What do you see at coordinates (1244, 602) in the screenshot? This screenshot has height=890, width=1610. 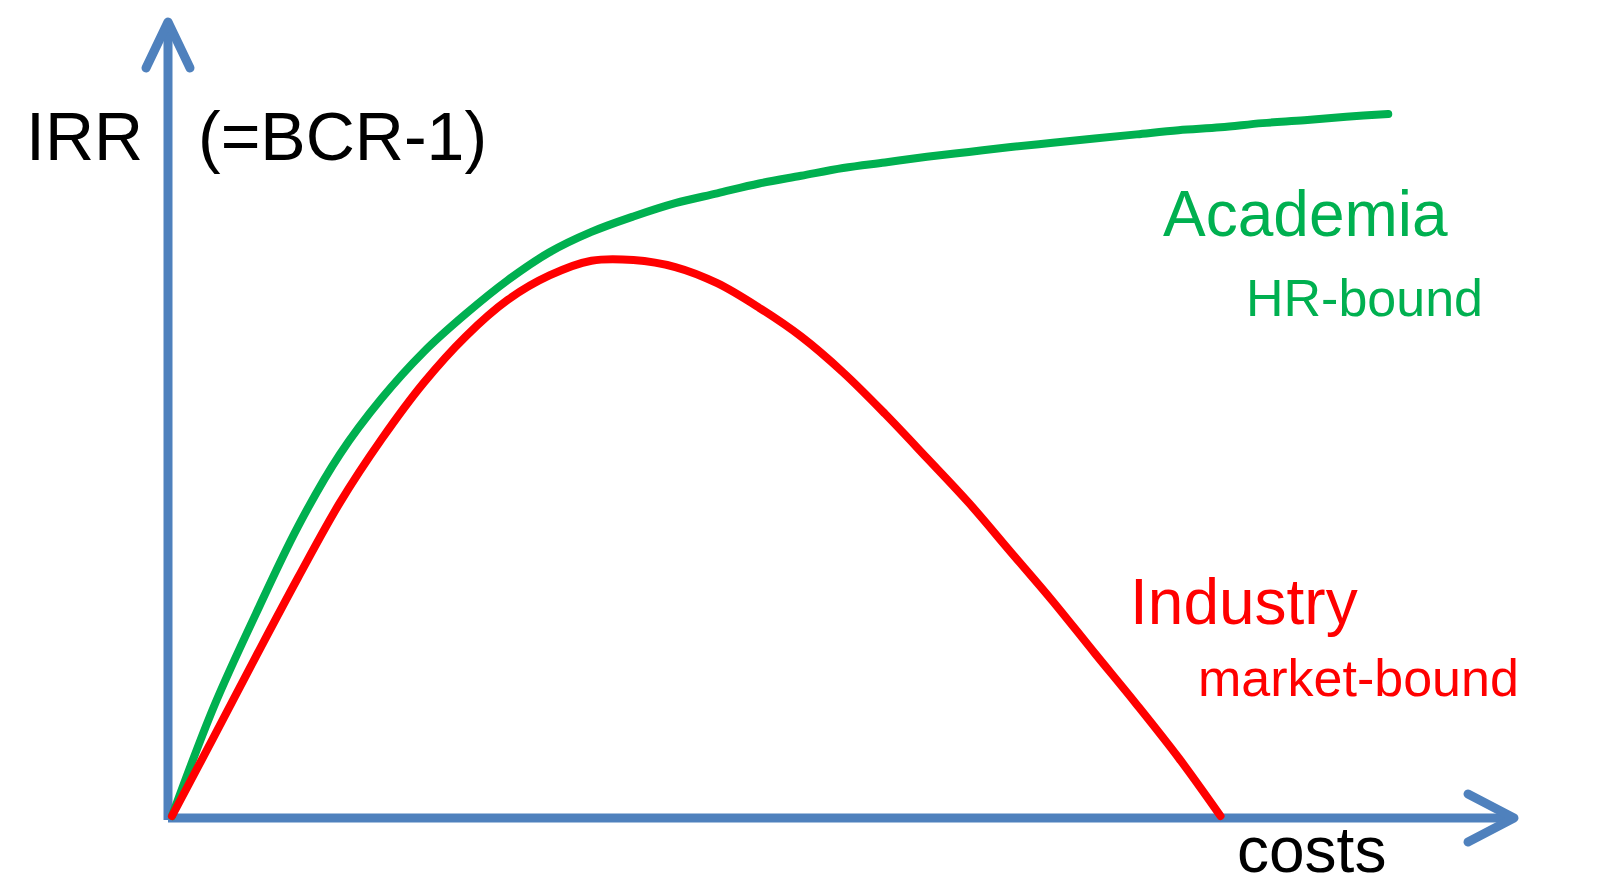 I see `series-label: Industry` at bounding box center [1244, 602].